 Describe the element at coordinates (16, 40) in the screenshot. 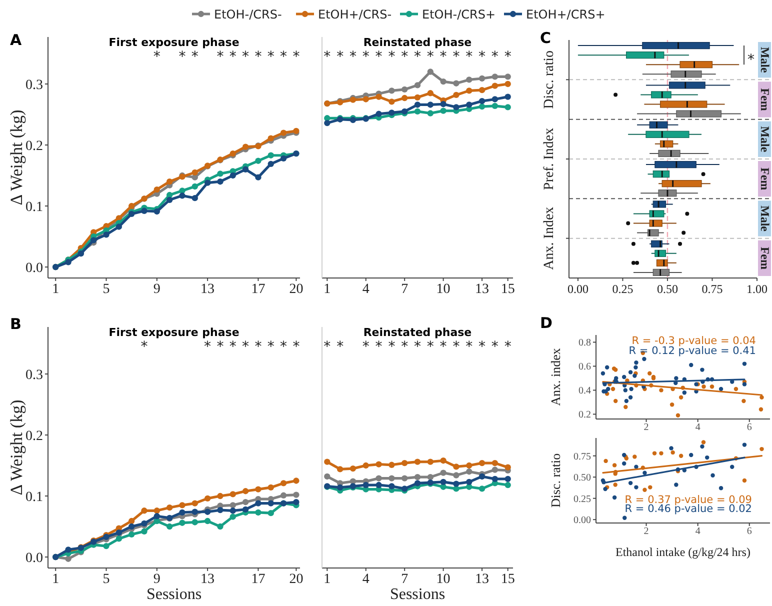

I see `text: A` at that location.